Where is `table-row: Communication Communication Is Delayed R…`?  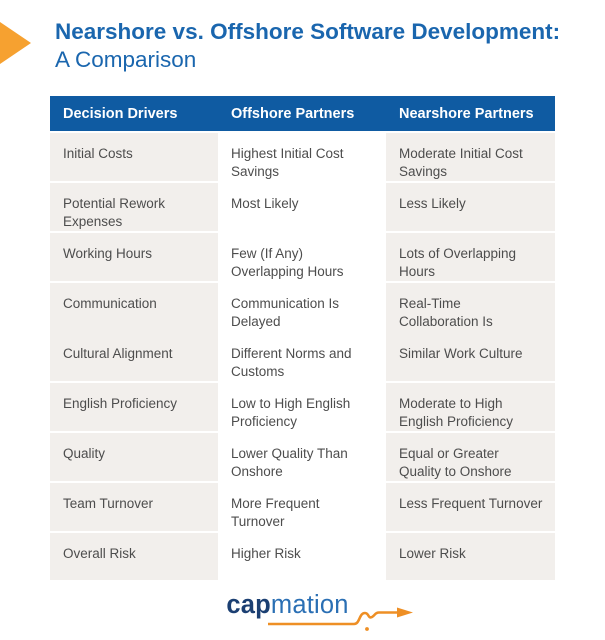 table-row: Communication Communication Is Delayed R… is located at coordinates (302, 316).